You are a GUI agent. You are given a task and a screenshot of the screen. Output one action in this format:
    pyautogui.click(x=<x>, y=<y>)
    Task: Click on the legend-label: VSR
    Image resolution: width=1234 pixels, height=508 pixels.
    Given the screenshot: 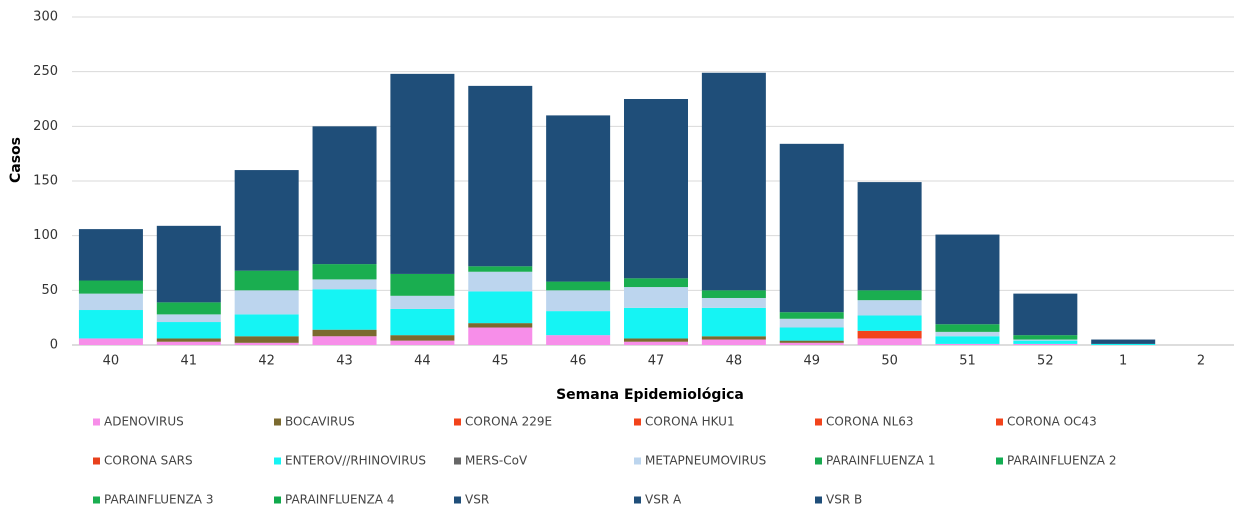 What is the action you would take?
    pyautogui.click(x=477, y=500)
    